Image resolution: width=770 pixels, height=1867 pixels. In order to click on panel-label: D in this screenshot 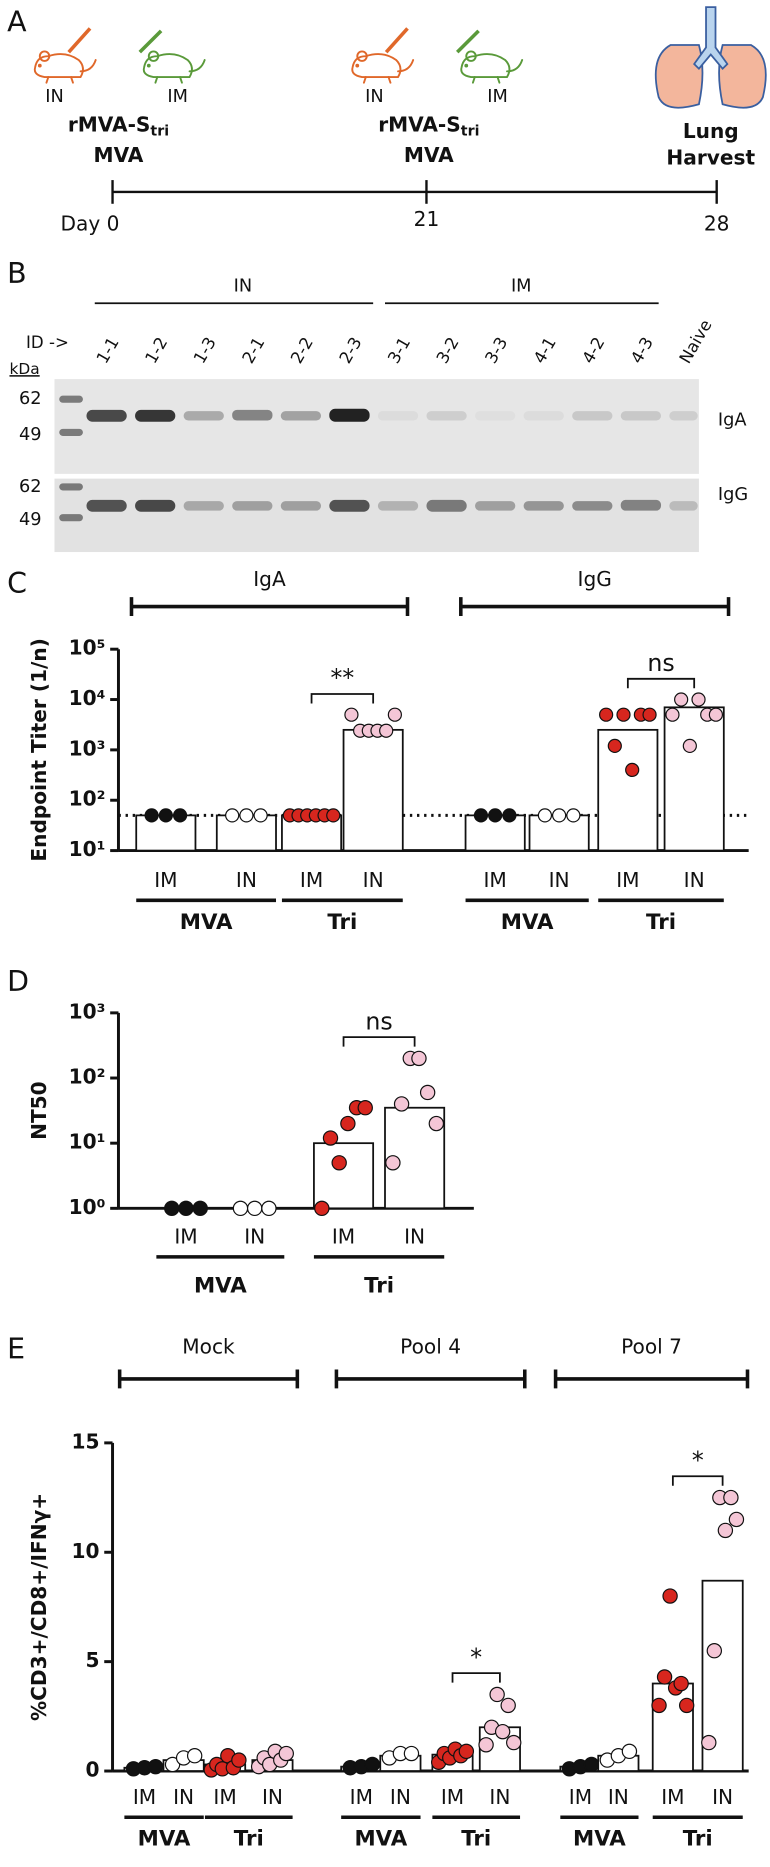, I will do `click(18, 981)`.